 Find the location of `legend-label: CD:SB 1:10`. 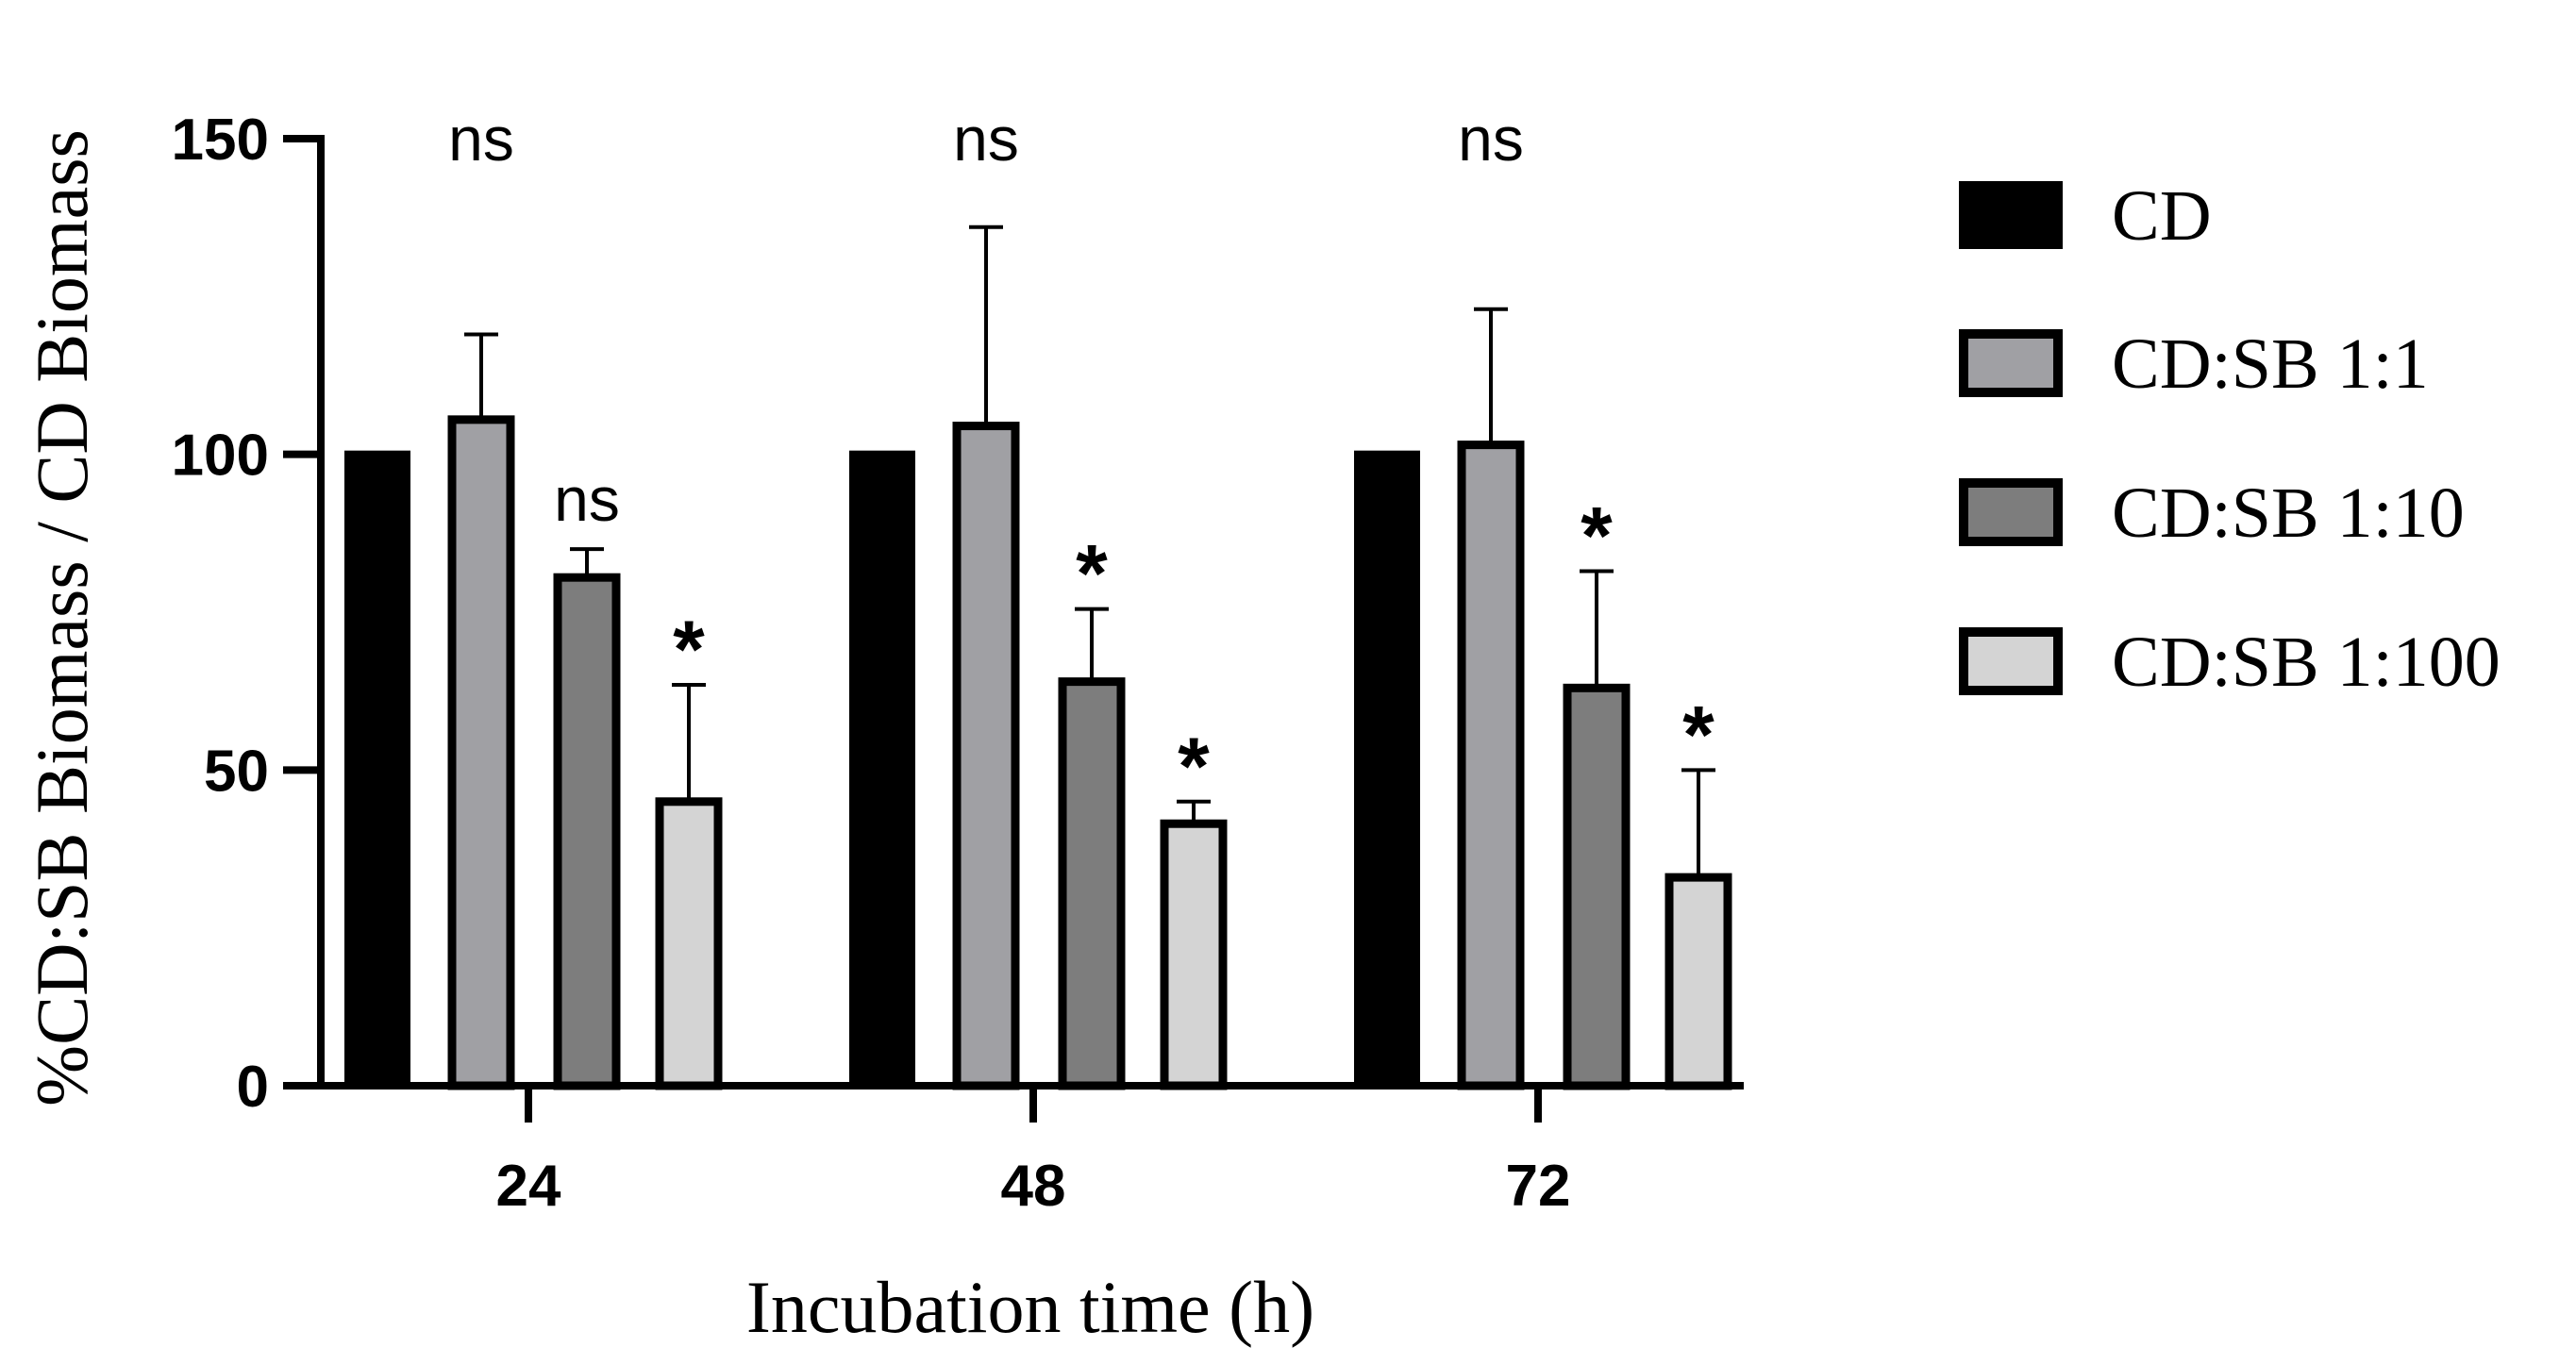

legend-label: CD:SB 1:10 is located at coordinates (2288, 513).